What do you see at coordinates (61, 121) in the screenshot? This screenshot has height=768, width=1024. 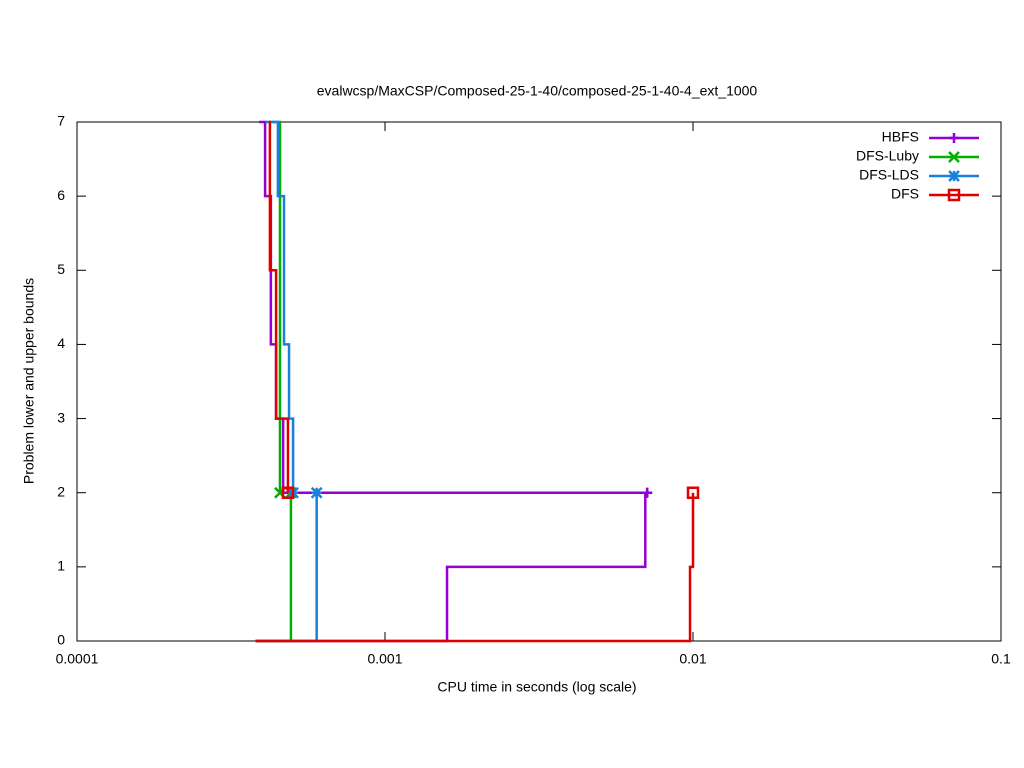 I see `y-tick-label: 7` at bounding box center [61, 121].